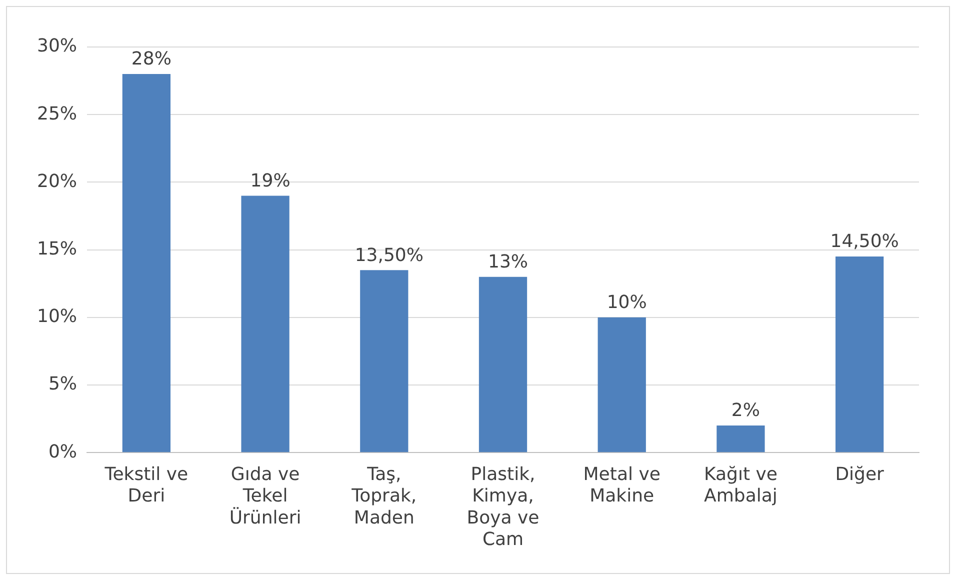 The width and height of the screenshot is (956, 579). Describe the element at coordinates (57, 181) in the screenshot. I see `y-tick-label: 20%` at that location.